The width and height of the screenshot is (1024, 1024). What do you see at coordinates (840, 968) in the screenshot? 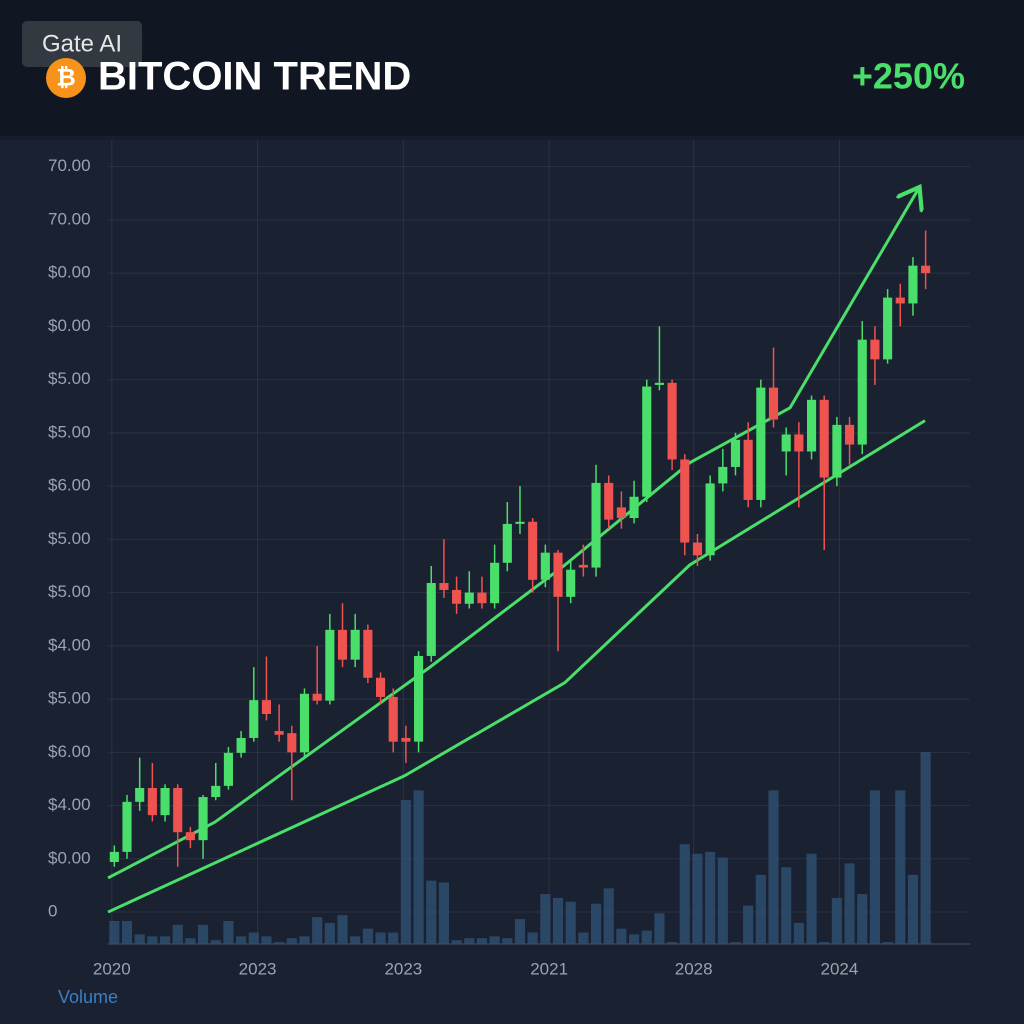
I see `x-tick-label: 2024` at bounding box center [840, 968].